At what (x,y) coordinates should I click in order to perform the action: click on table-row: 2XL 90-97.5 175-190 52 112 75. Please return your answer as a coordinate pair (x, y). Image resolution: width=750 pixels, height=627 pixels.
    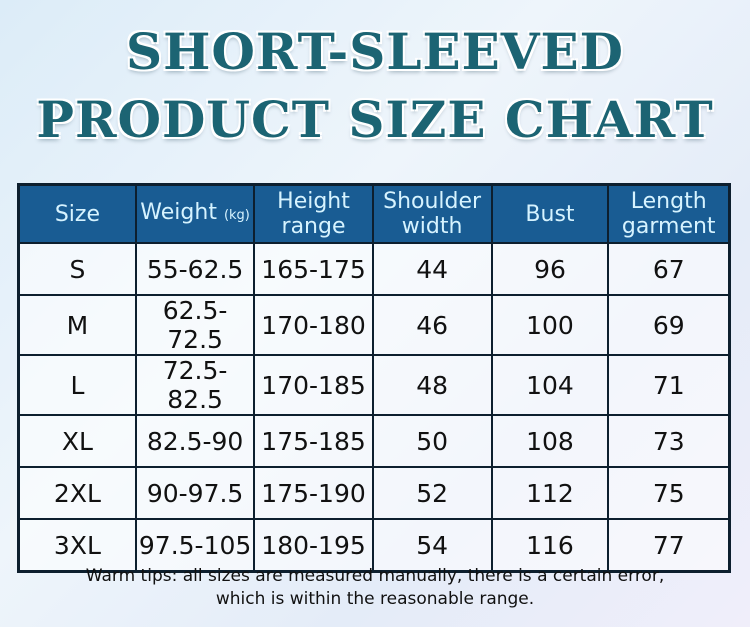
    Looking at the image, I should click on (374, 493).